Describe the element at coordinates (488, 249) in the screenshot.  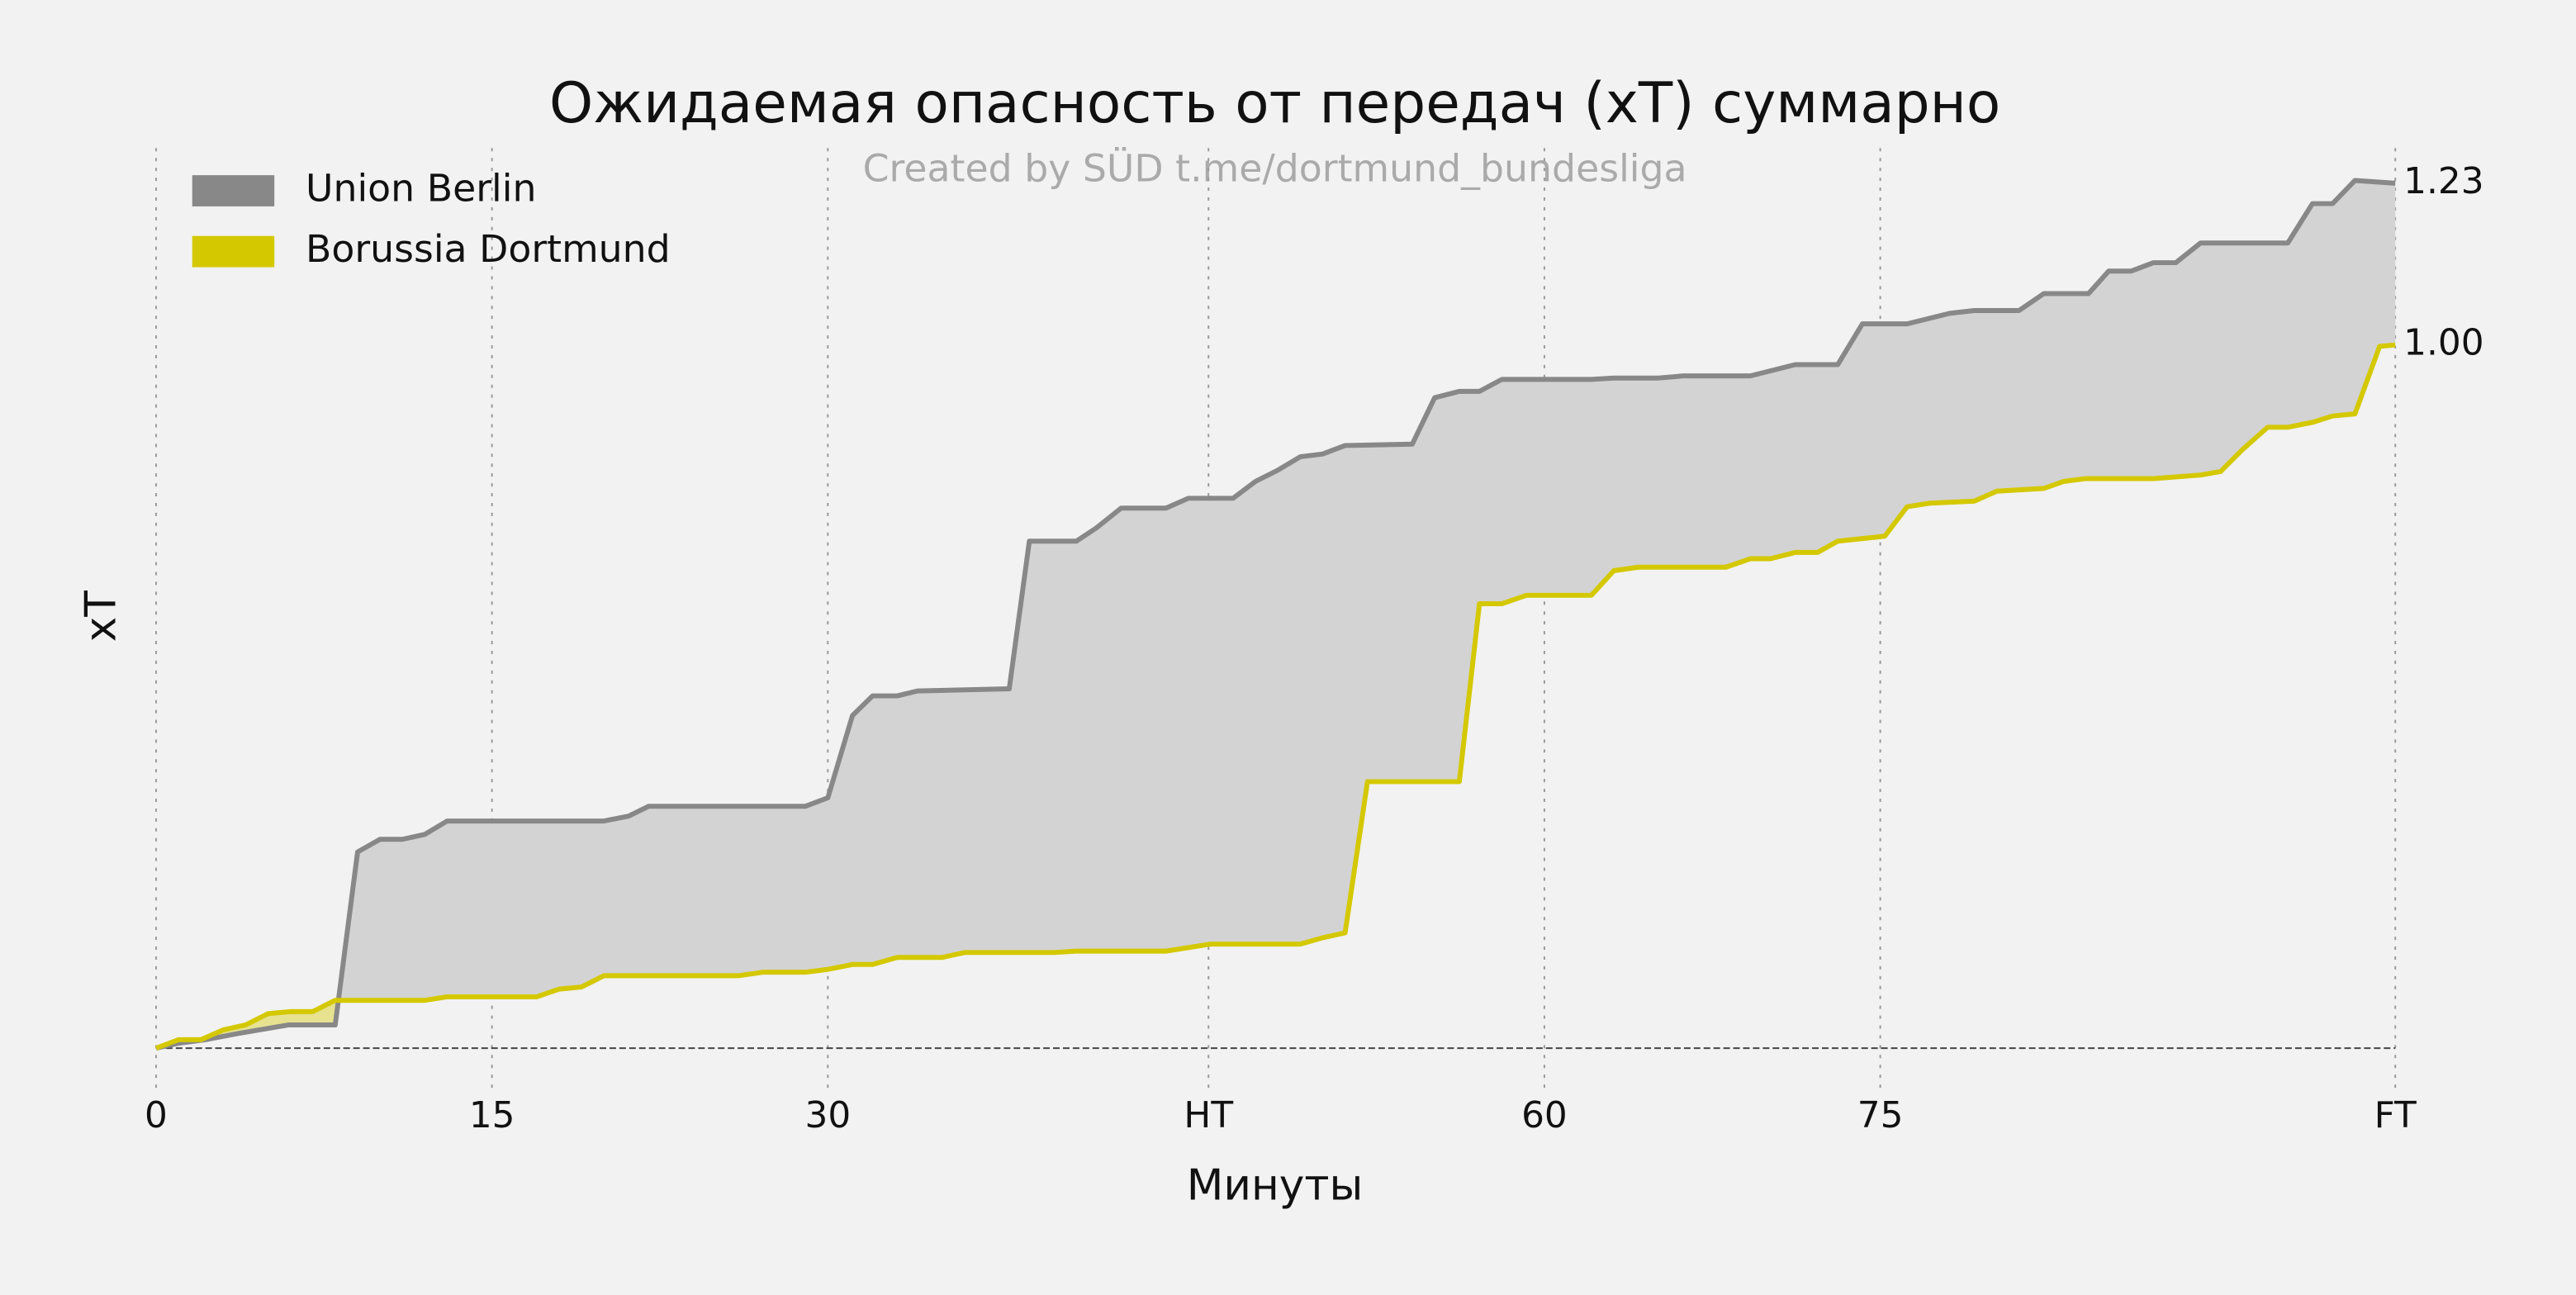
I see `legend-label: Borussia Dortmund` at that location.